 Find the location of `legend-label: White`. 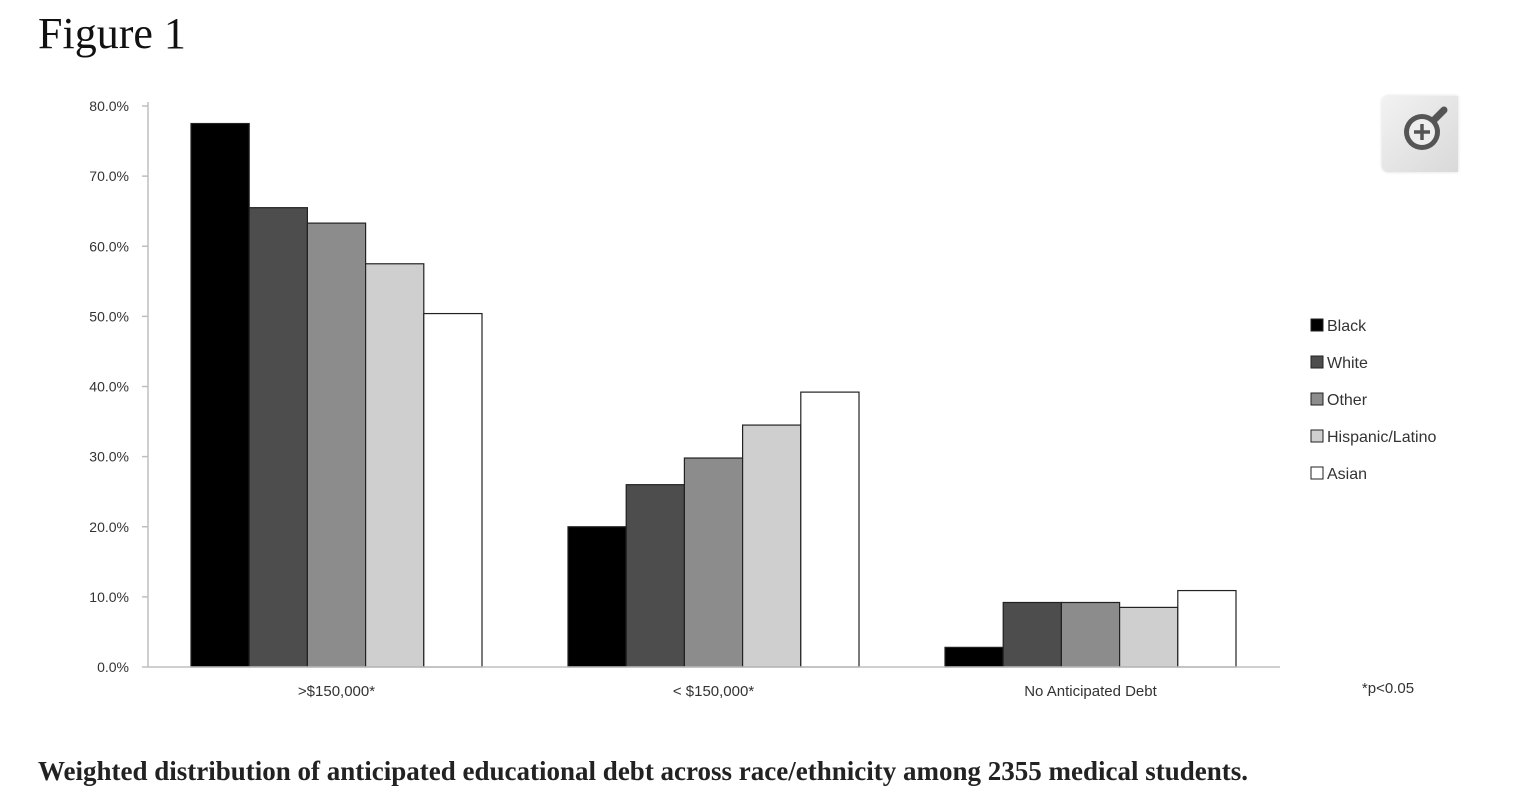

legend-label: White is located at coordinates (1347, 363).